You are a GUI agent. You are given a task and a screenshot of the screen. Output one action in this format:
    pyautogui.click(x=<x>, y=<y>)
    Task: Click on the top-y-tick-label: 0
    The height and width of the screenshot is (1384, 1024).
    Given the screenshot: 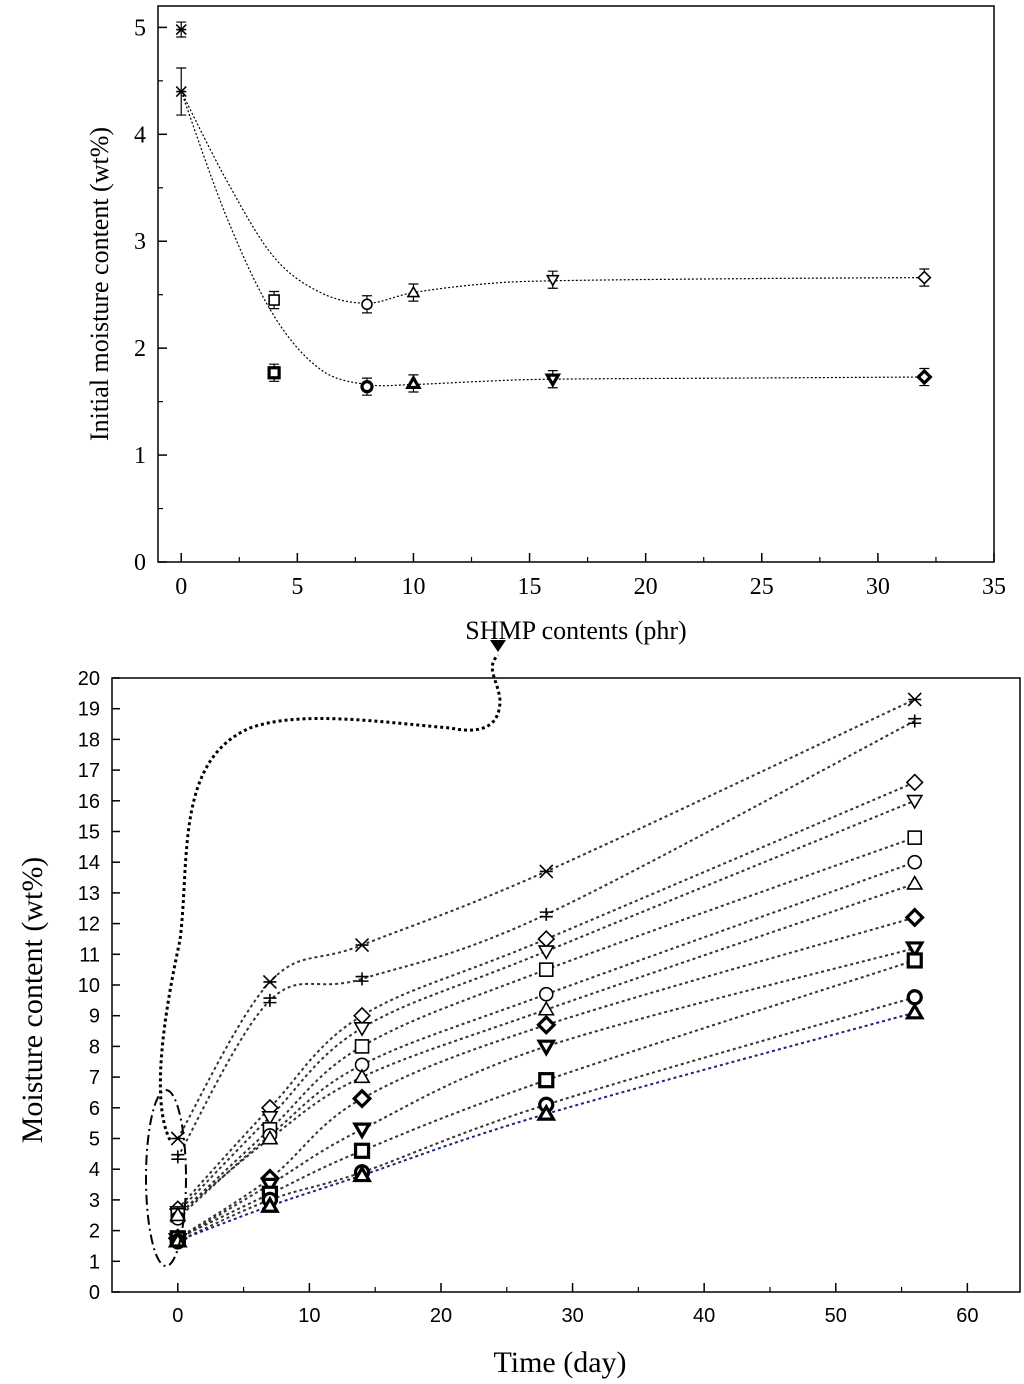 What is the action you would take?
    pyautogui.click(x=140, y=563)
    